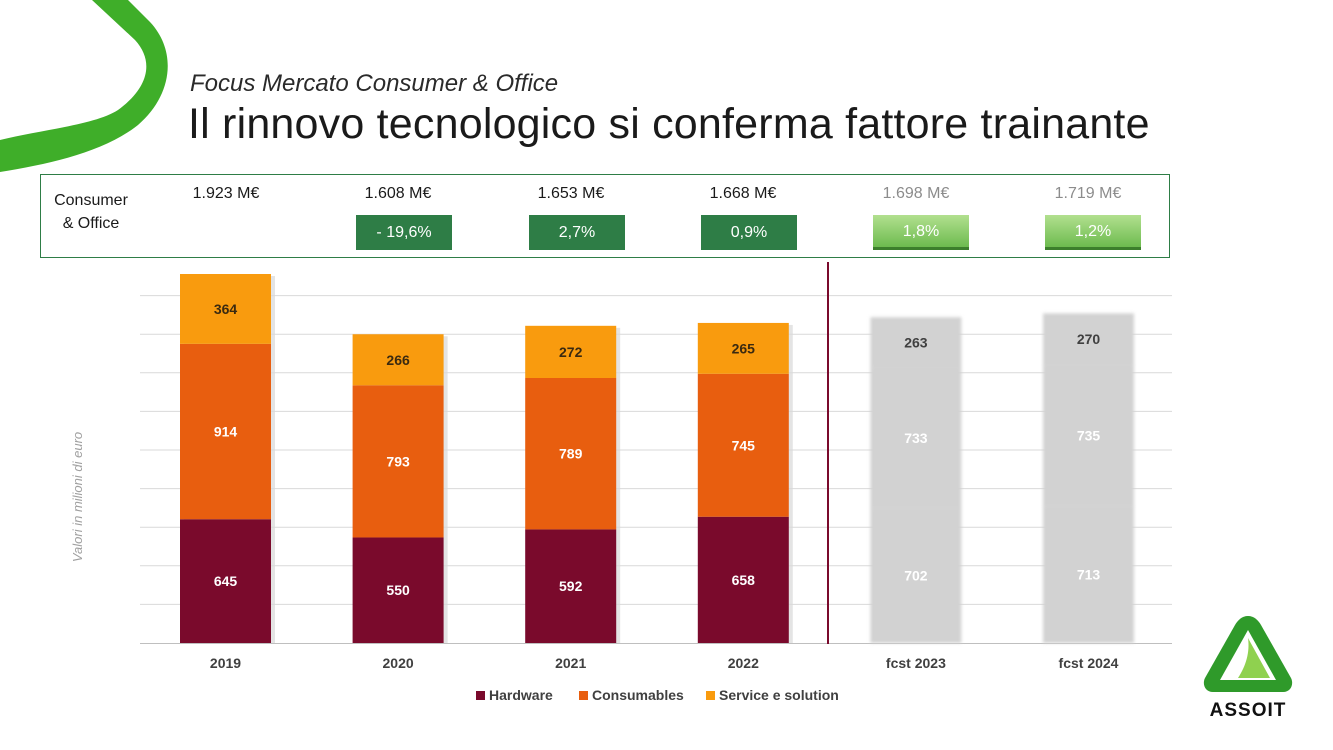 Image resolution: width=1333 pixels, height=750 pixels. I want to click on data-label: 263, so click(916, 342).